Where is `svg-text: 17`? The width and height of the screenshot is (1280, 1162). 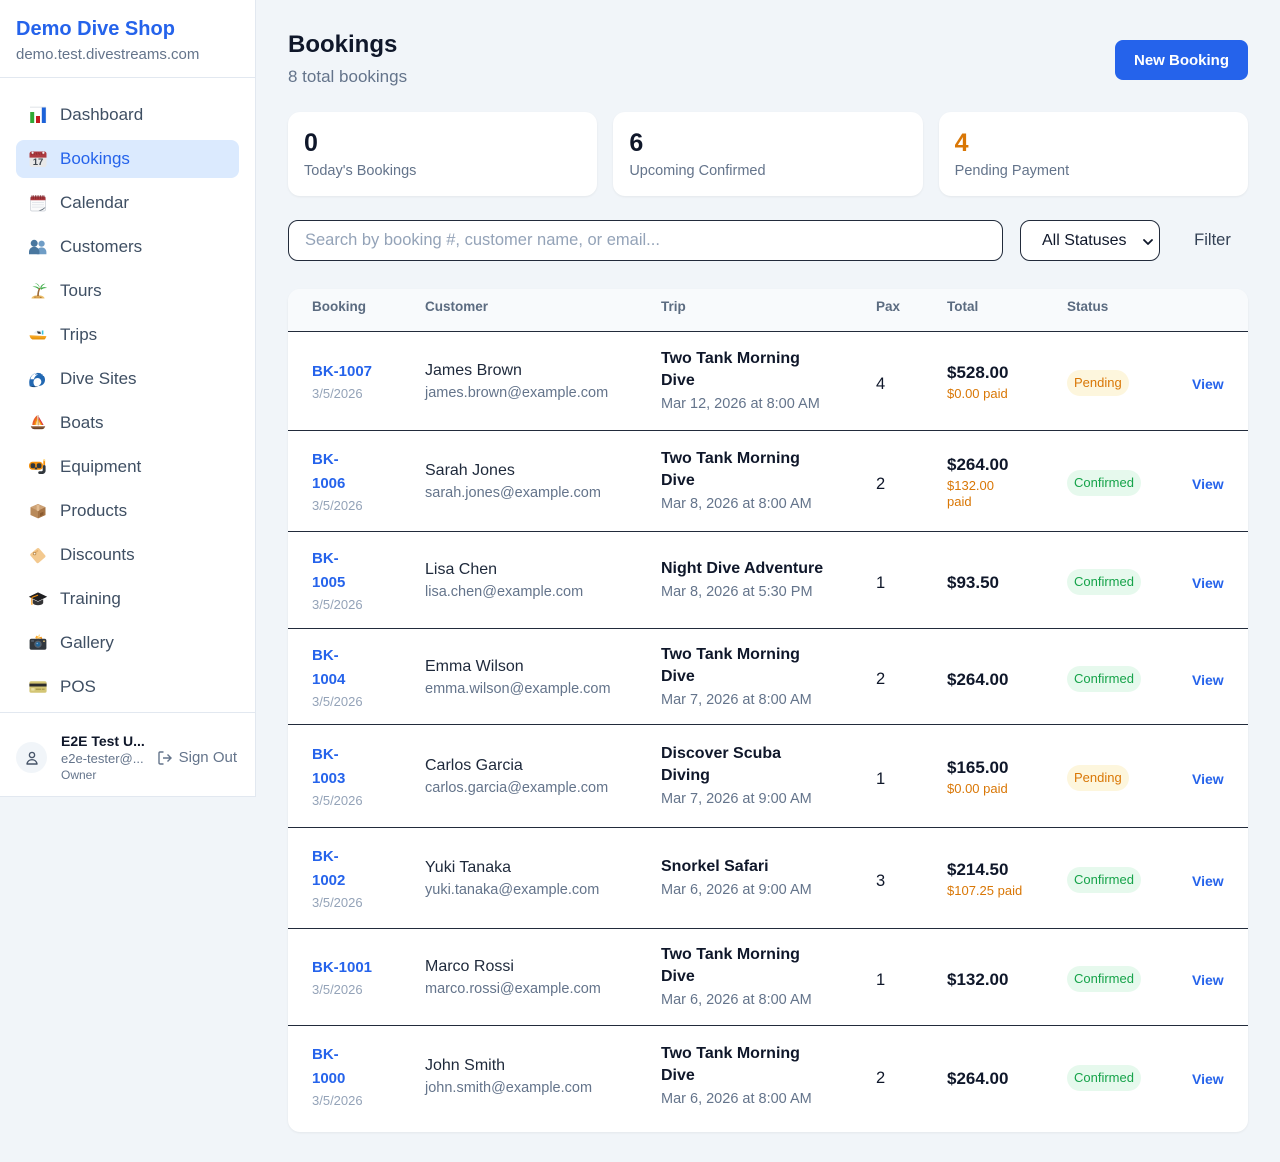
svg-text: 17 is located at coordinates (38, 162).